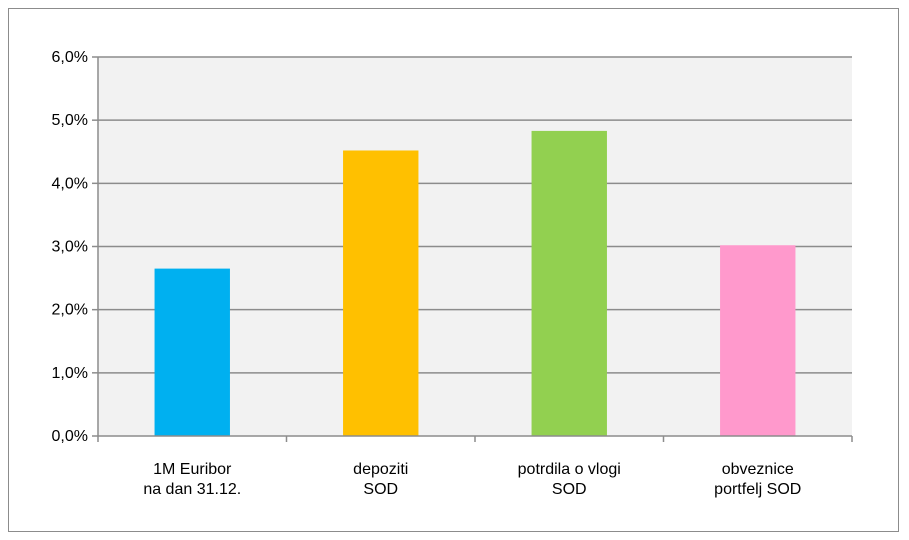  Describe the element at coordinates (569, 469) in the screenshot. I see `x-tick-label-line: potrdila o vlogi` at that location.